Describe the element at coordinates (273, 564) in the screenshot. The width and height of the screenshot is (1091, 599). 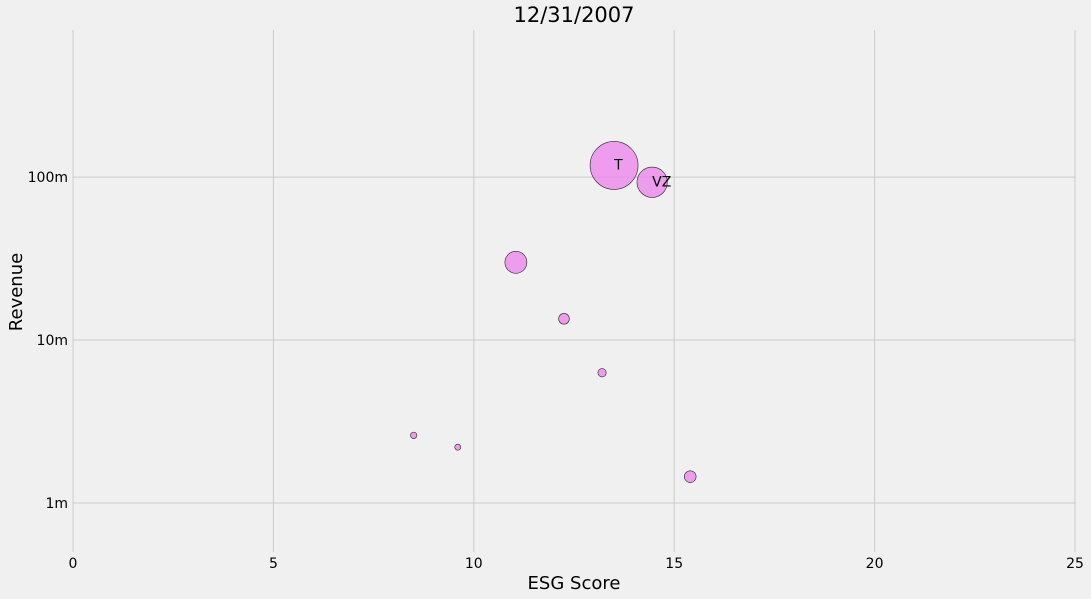
I see `x-tick-label: 5` at that location.